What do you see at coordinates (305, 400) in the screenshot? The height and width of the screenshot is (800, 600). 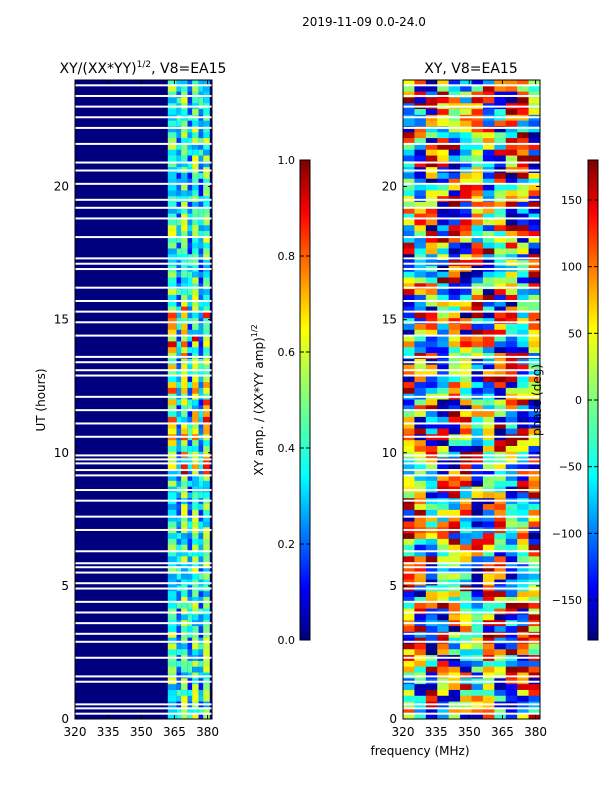 I see `amp-colorbar` at bounding box center [305, 400].